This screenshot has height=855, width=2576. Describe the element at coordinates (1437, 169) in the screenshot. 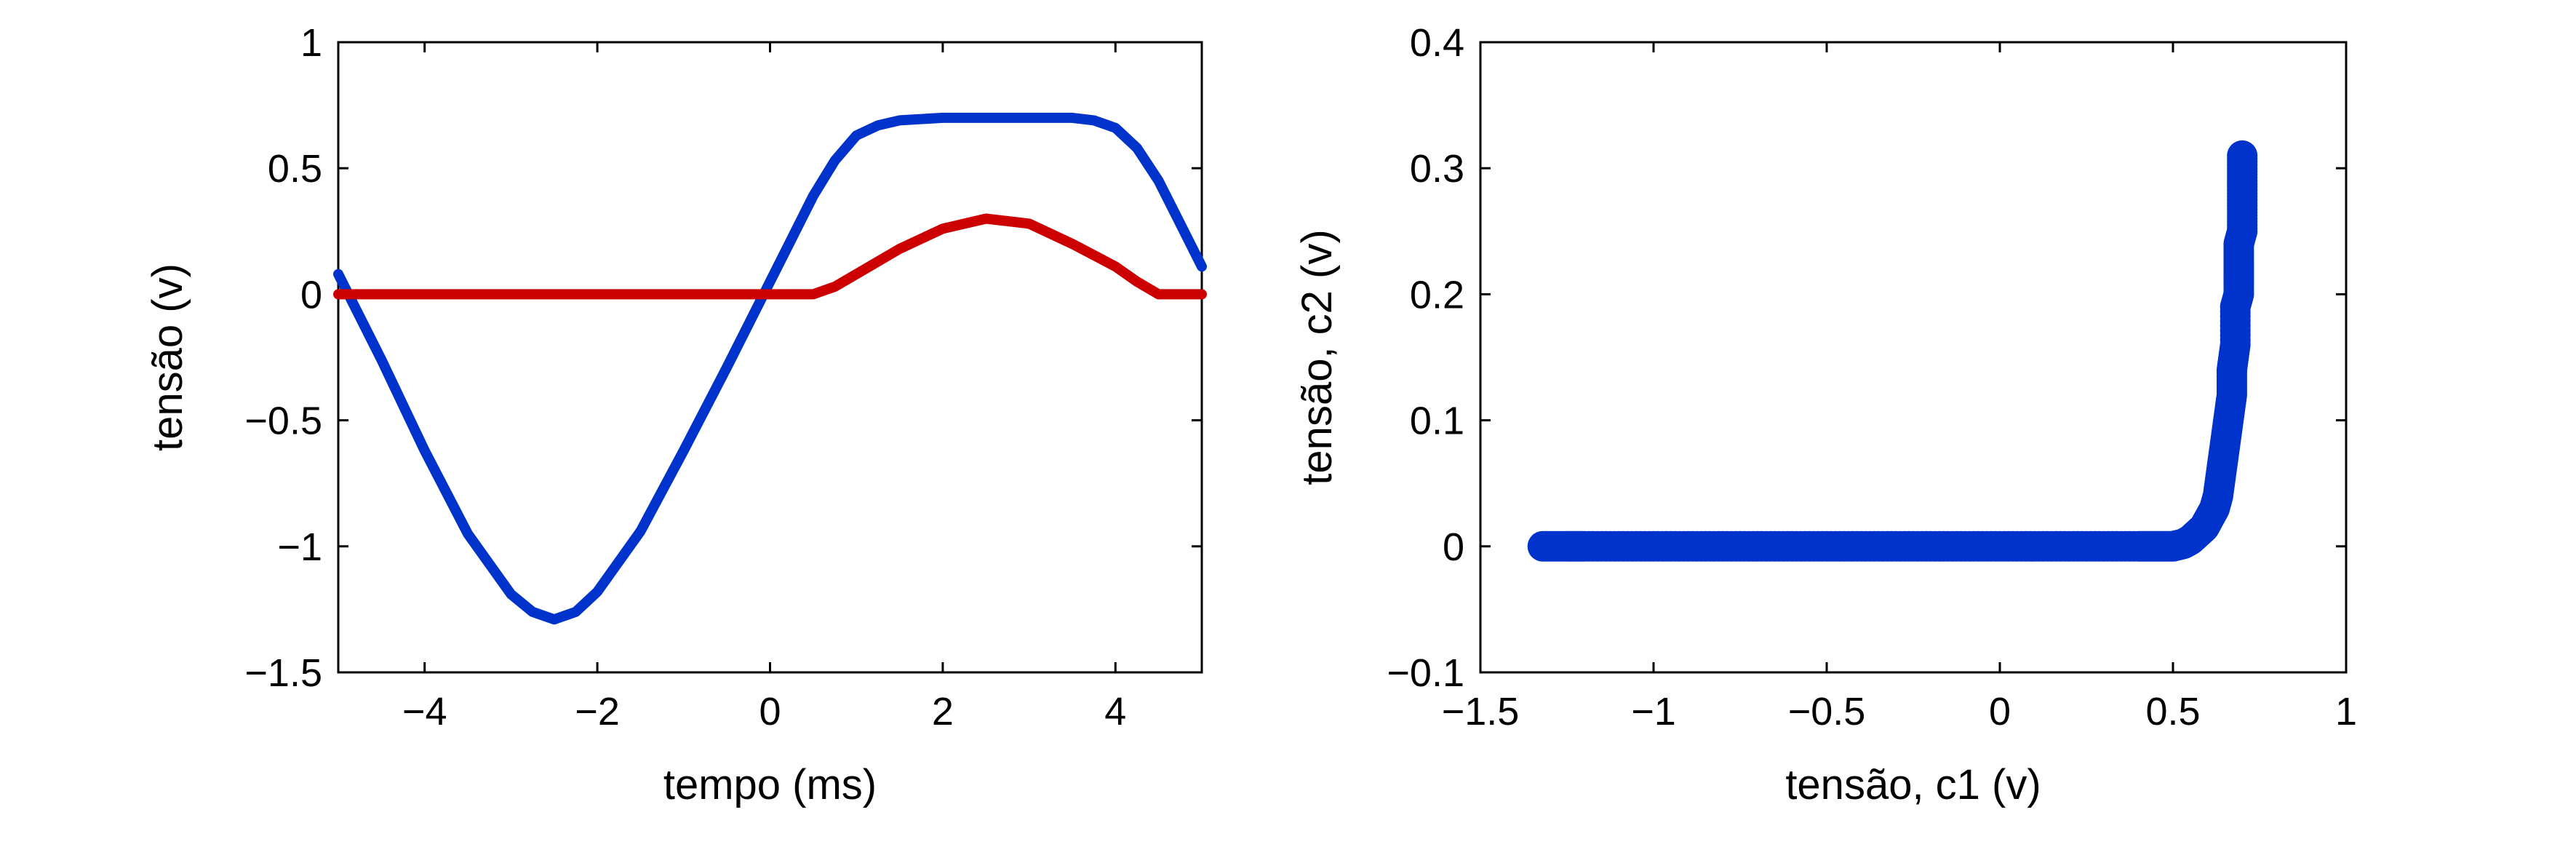

I see `y-tick-label: 0.3` at that location.